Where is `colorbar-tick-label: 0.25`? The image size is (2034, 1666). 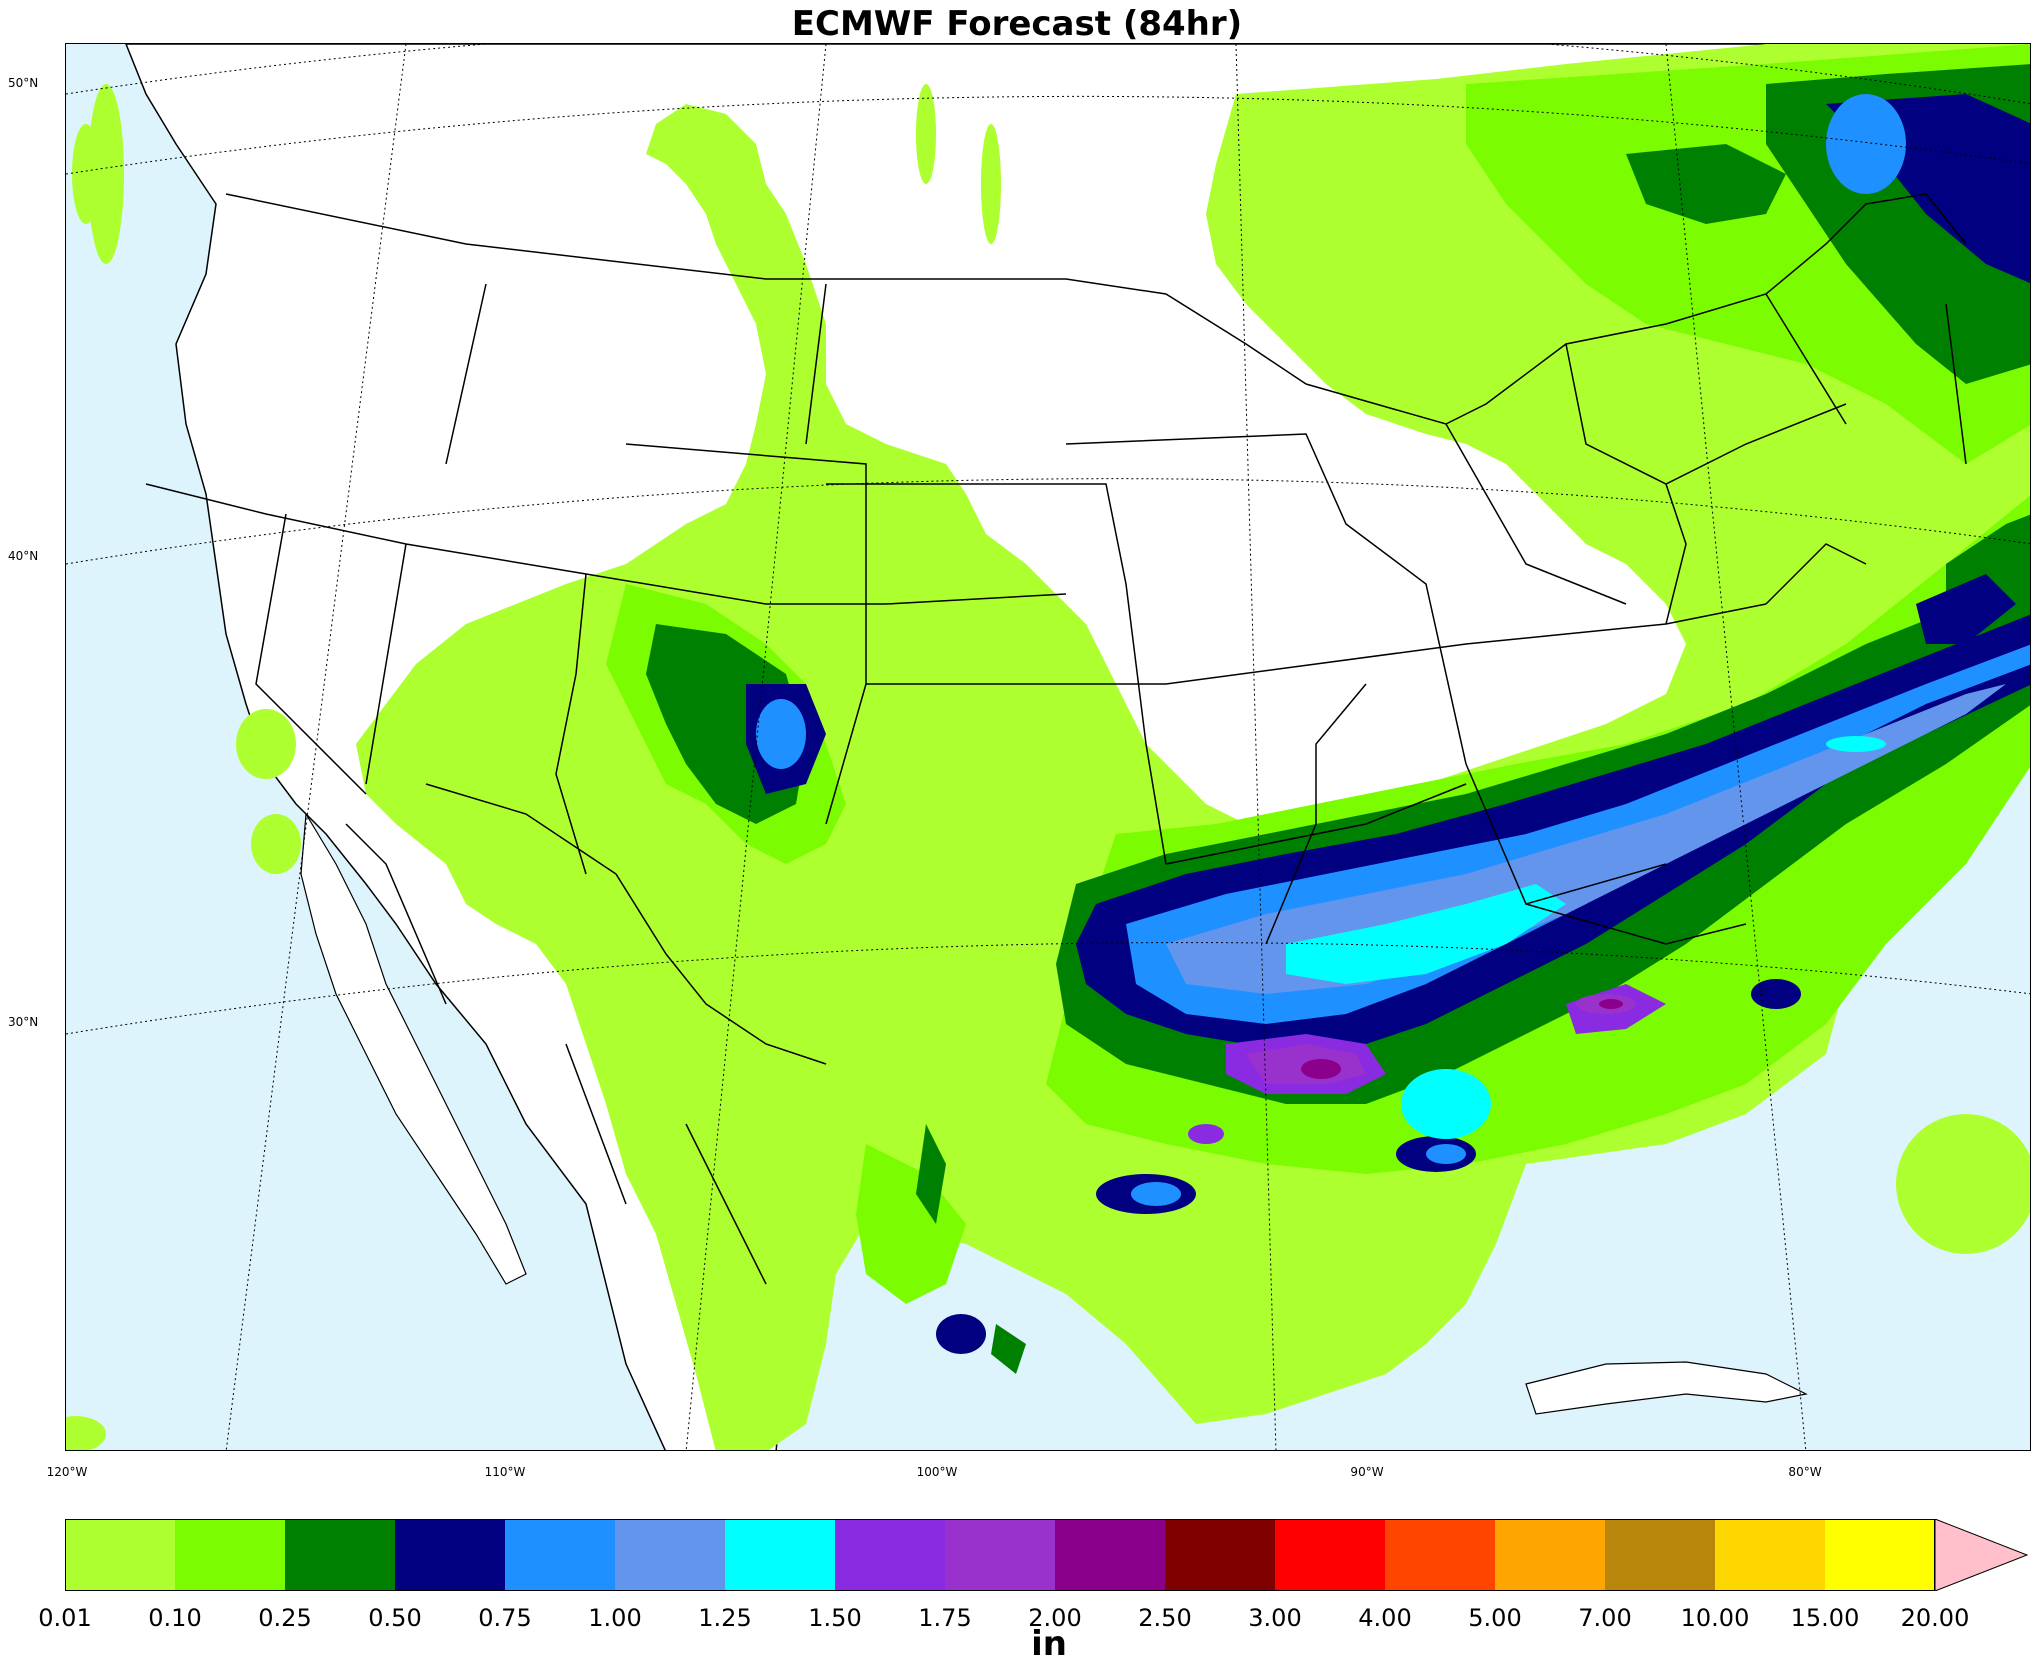
colorbar-tick-label: 0.25 is located at coordinates (285, 1618).